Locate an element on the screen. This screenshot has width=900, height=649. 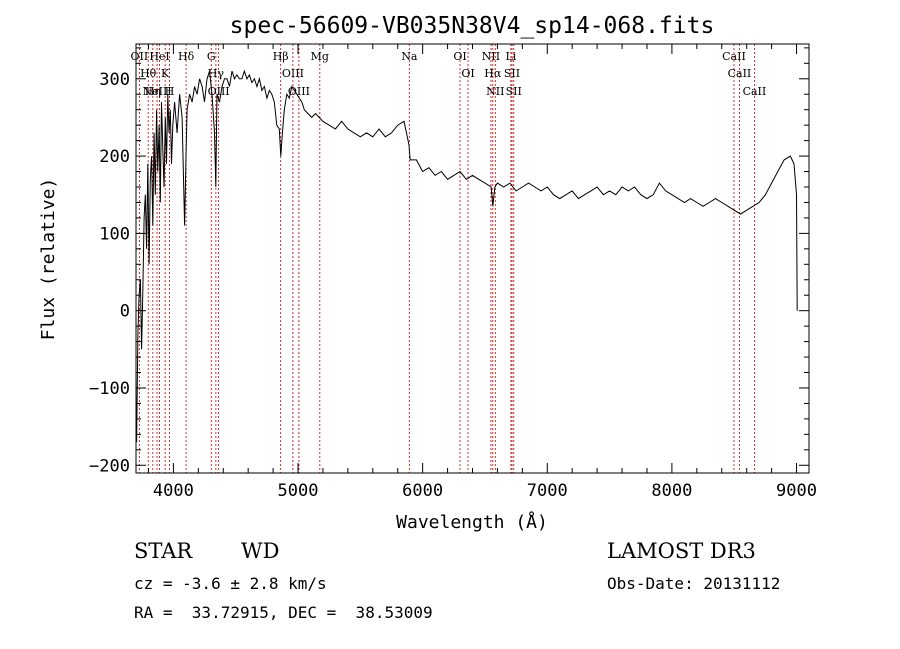
spectral-line-label: Na is located at coordinates (409, 56).